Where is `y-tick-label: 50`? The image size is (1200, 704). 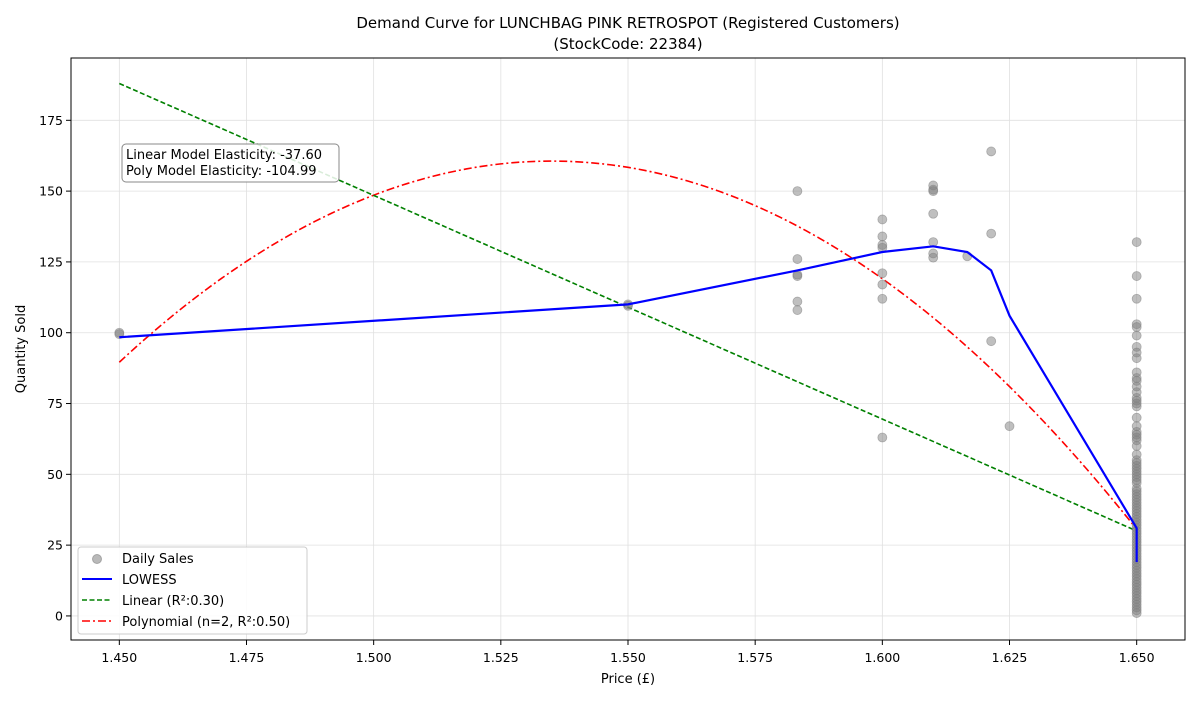
y-tick-label: 50 is located at coordinates (55, 474).